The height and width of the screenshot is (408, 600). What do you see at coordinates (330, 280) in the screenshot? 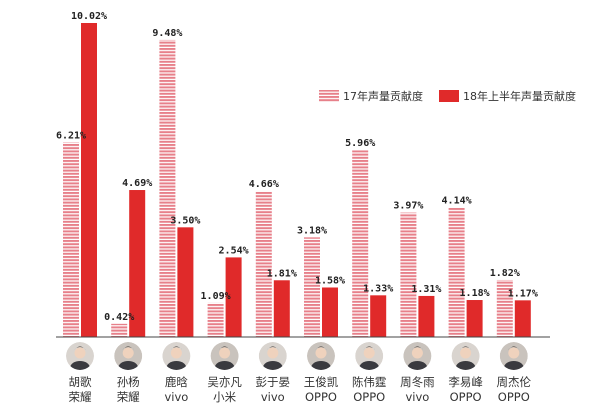
I see `data-label-s2-5: 1.58%` at bounding box center [330, 280].